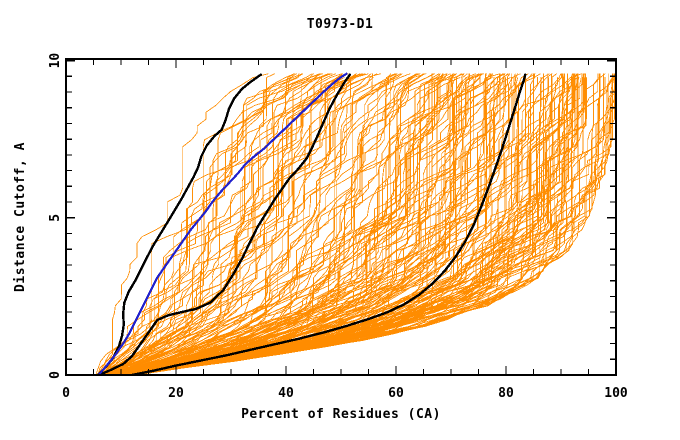  What do you see at coordinates (616, 393) in the screenshot?
I see `x-tick-label: 100` at bounding box center [616, 393].